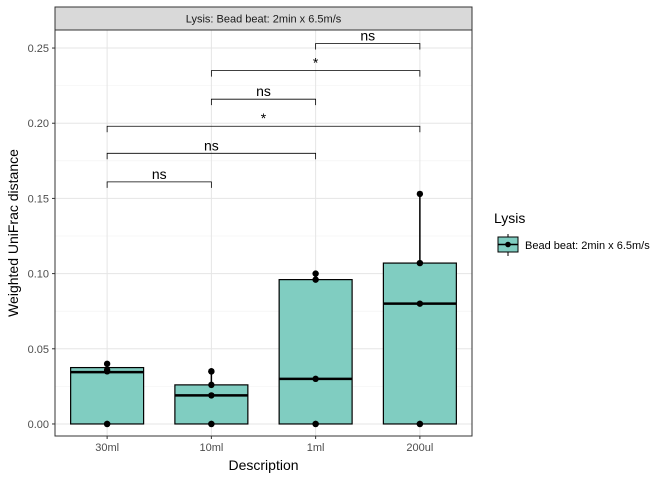 The image size is (672, 480). Describe the element at coordinates (263, 465) in the screenshot. I see `x-axis-title: Description` at that location.